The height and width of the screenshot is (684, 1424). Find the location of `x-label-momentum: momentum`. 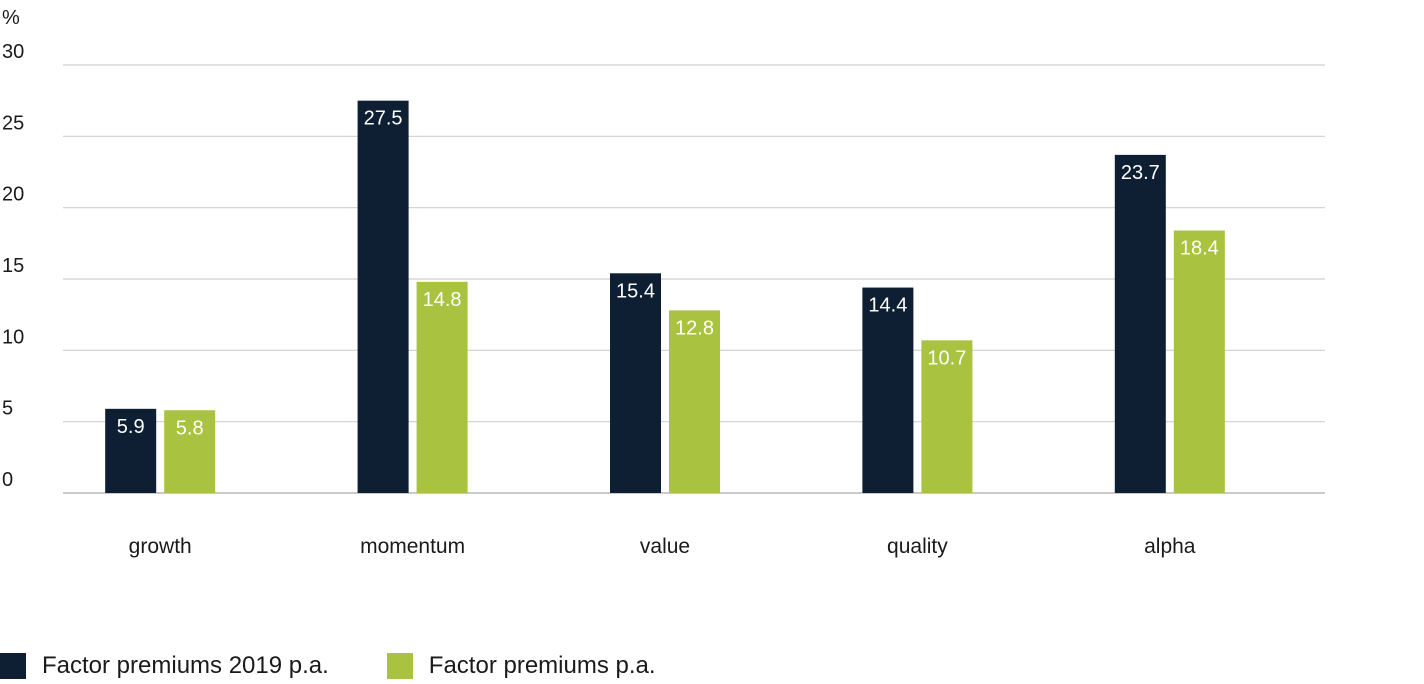

x-label-momentum: momentum is located at coordinates (412, 546).